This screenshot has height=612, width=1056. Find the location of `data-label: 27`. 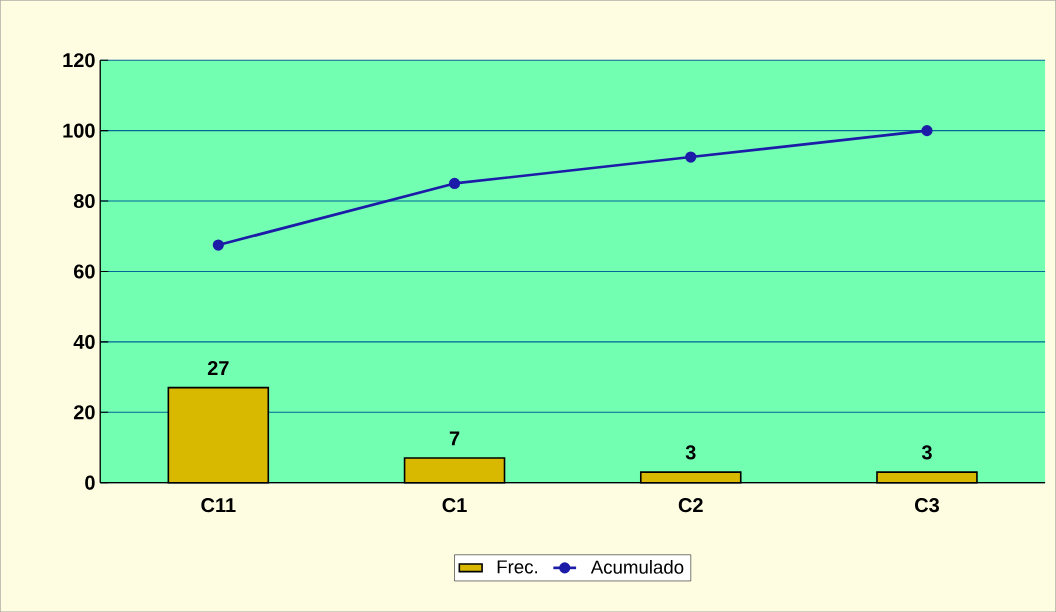

data-label: 27 is located at coordinates (218, 367).